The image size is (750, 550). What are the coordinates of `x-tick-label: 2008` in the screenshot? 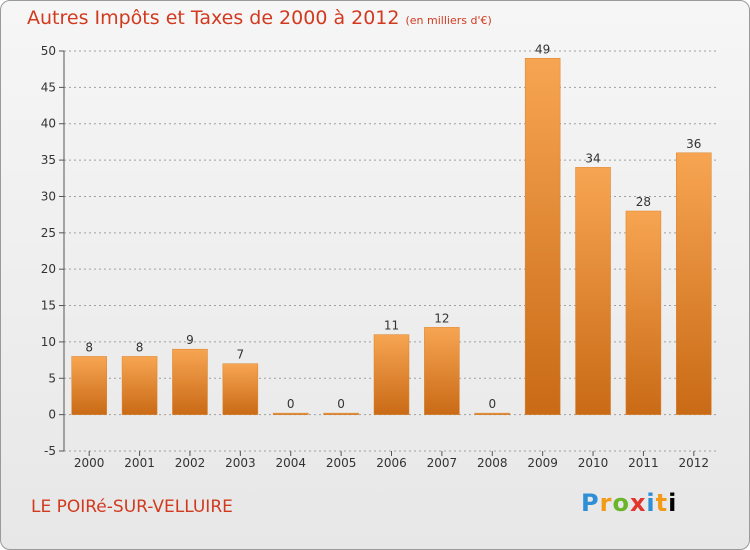 It's located at (492, 463).